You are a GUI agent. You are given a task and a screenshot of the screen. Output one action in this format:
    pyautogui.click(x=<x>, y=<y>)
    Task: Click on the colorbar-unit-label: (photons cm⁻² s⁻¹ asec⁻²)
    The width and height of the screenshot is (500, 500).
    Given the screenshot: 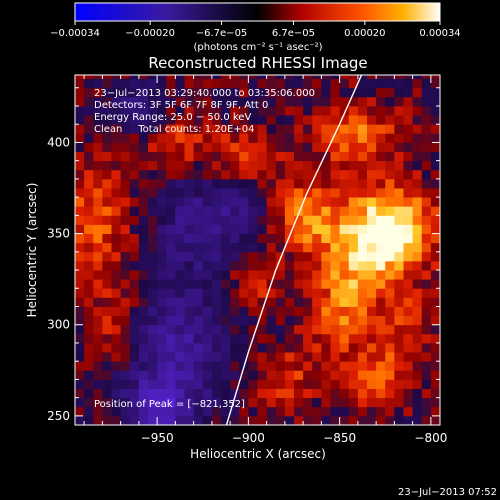 What is the action you would take?
    pyautogui.click(x=257, y=47)
    